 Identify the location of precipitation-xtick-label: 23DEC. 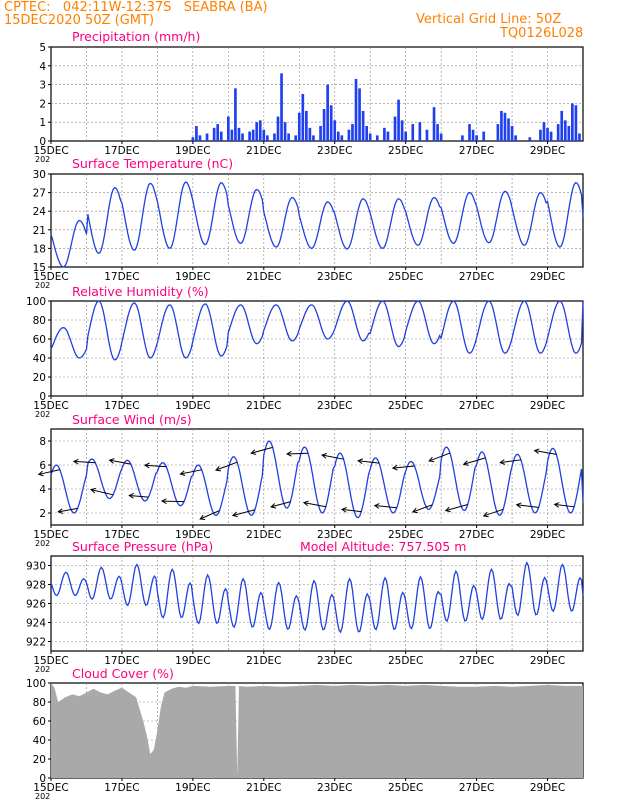
(334, 151).